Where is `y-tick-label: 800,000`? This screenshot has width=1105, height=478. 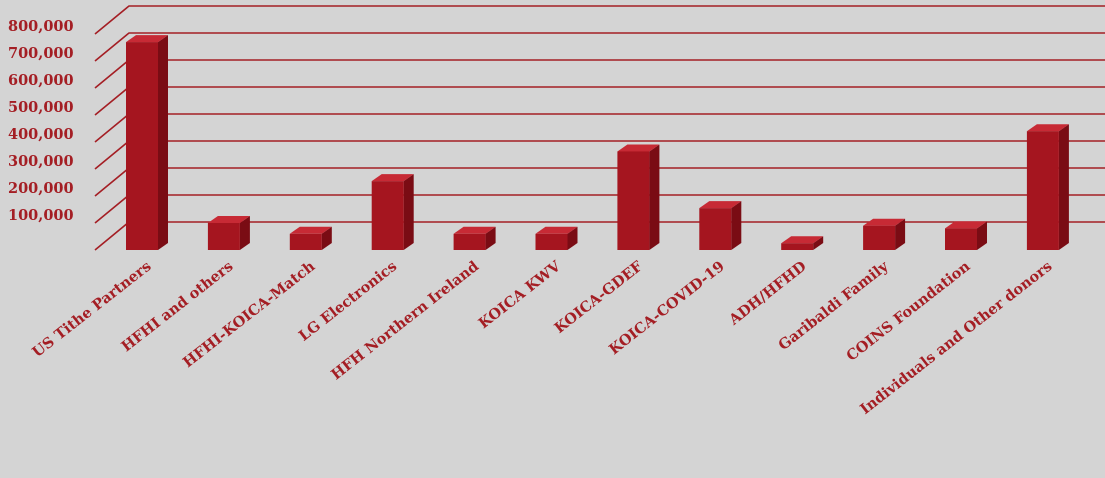 y-tick-label: 800,000 is located at coordinates (41, 26).